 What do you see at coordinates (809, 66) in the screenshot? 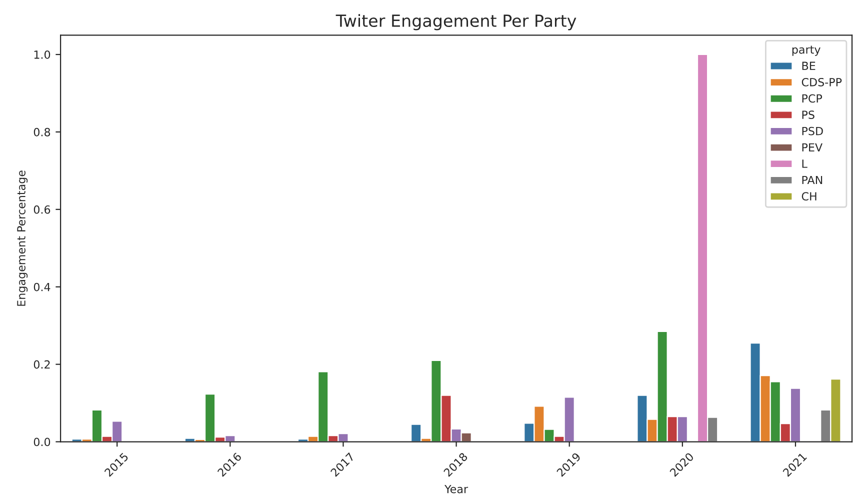
I see `legend-label: BE` at bounding box center [809, 66].